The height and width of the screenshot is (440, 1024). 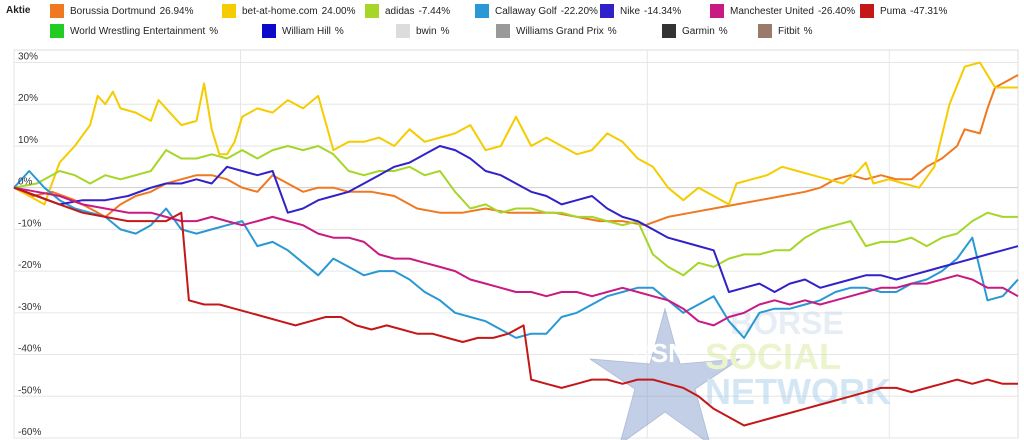 I want to click on watermark-line2: SOCIAL, so click(x=773, y=356).